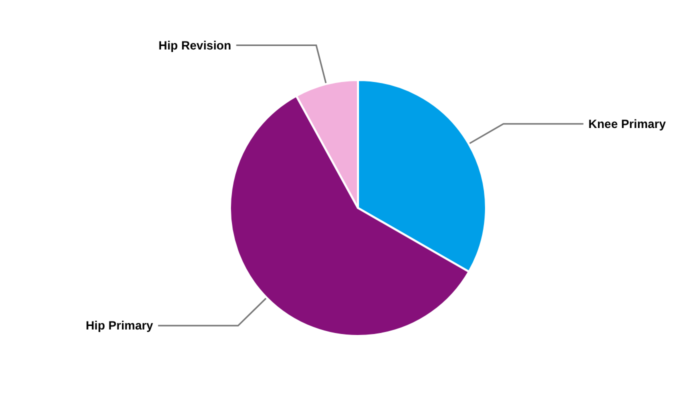  I want to click on slice-label: Hip Primary, so click(120, 325).